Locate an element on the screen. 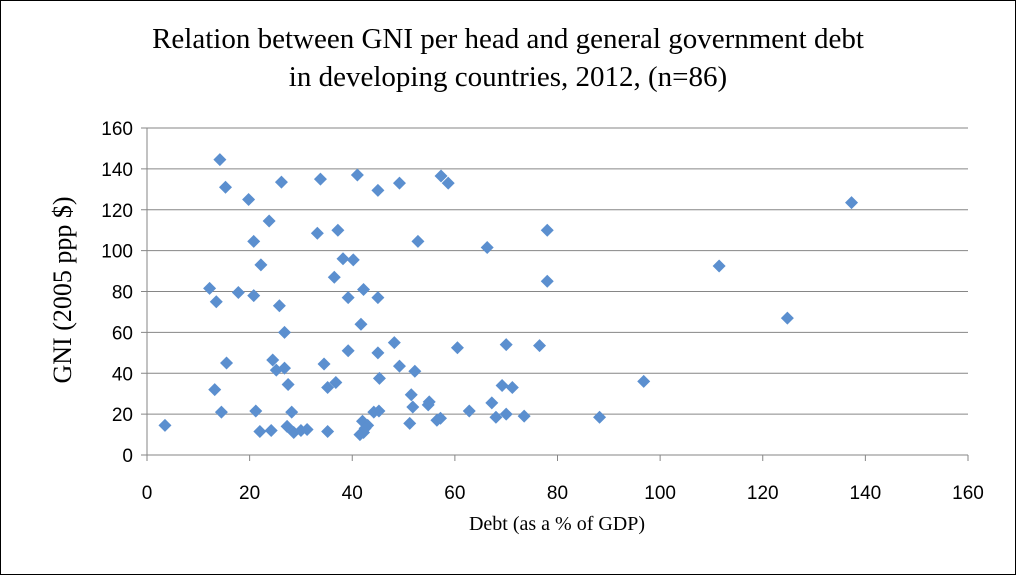 This screenshot has width=1016, height=575. chart-title-line-2: in developing countries, 2012, (n=86) is located at coordinates (508, 77).